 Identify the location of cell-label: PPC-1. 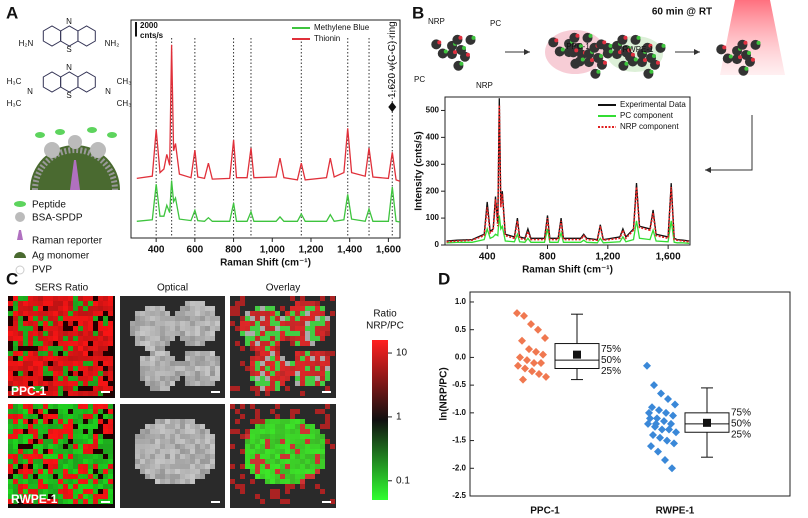
(578, 46).